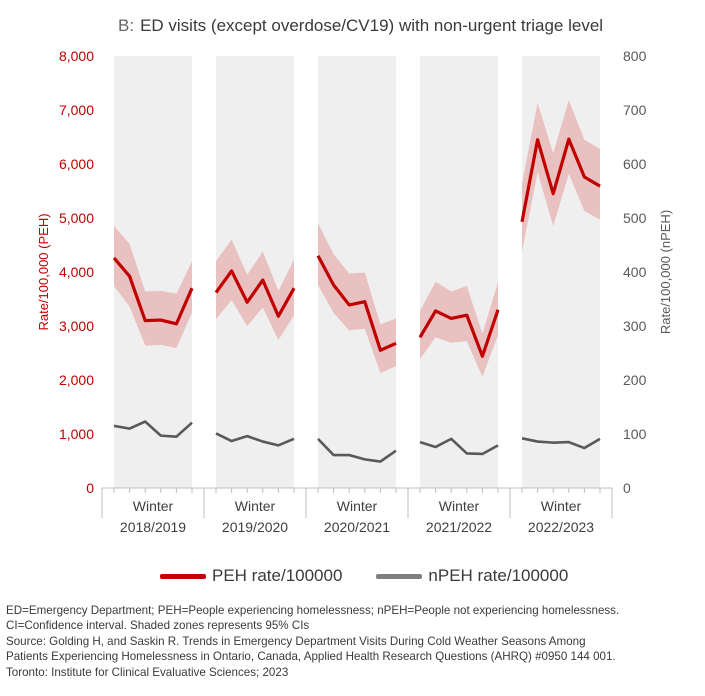 The image size is (705, 696). I want to click on y-axis-right-label: Rate/100,000 (nPEH), so click(665, 272).